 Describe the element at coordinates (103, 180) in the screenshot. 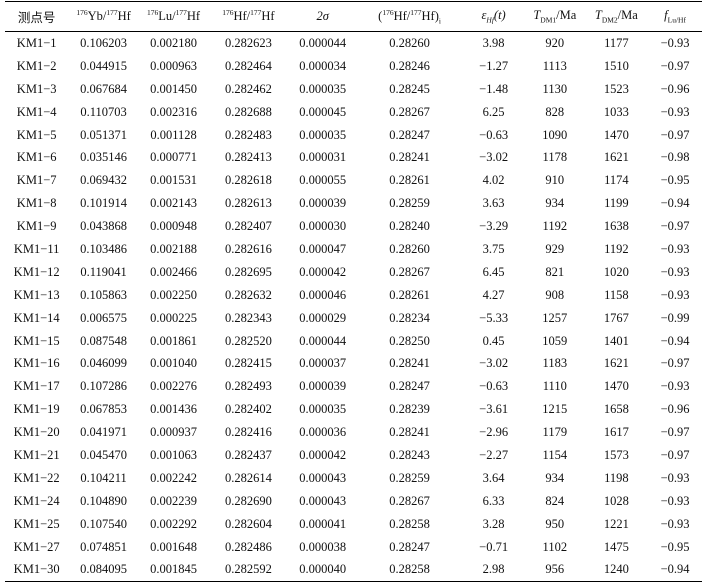

I see `cell-yb-hf: 0.069432` at that location.